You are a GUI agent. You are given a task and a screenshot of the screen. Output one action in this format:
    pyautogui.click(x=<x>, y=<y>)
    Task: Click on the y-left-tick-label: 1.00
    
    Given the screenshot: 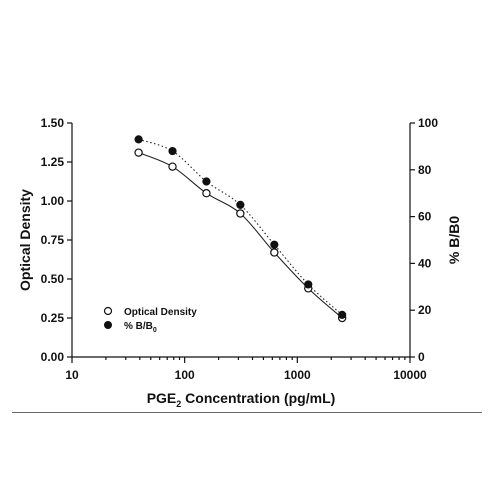 What is the action you would take?
    pyautogui.click(x=53, y=201)
    